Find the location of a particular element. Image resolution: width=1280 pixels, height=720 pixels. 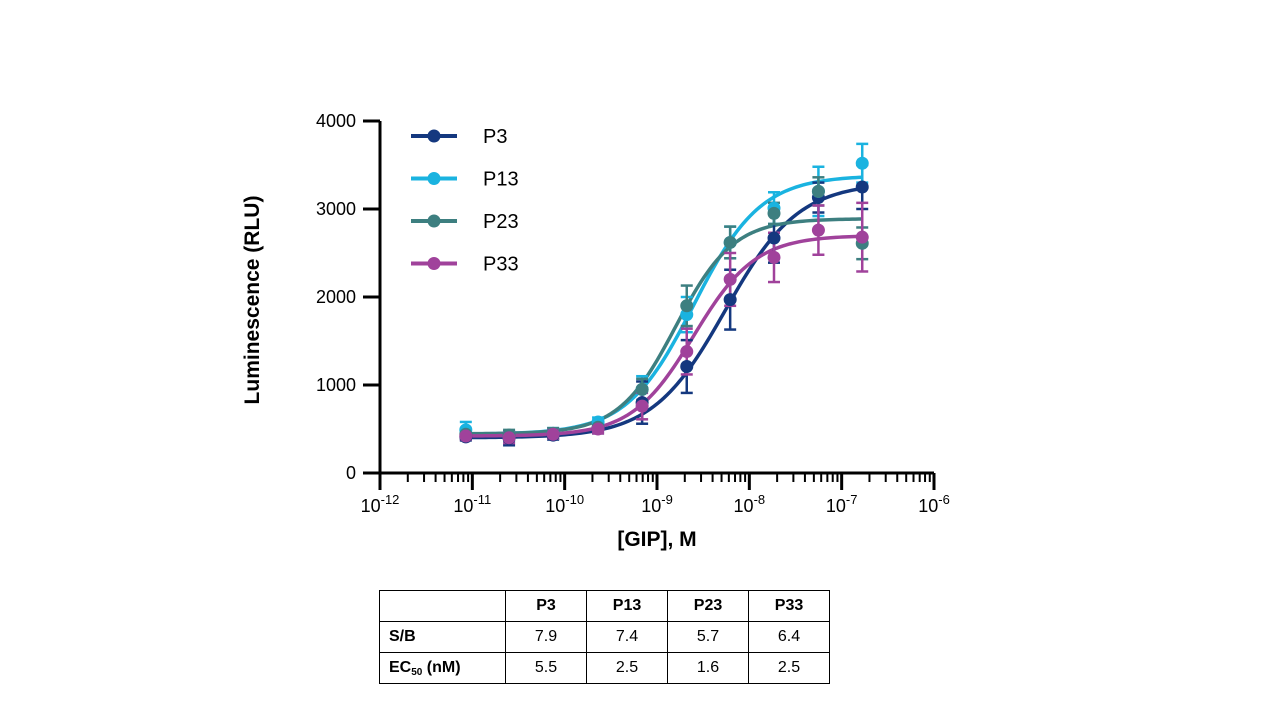

table-cell: 5.5 is located at coordinates (546, 668).